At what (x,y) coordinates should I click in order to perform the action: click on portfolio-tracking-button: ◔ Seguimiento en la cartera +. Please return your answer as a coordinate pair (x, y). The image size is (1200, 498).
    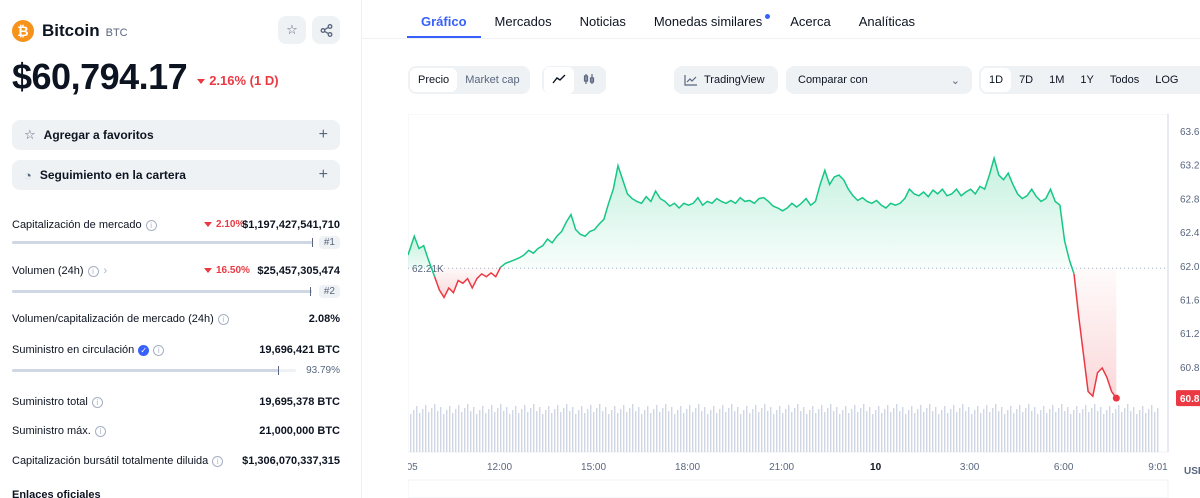
    Looking at the image, I should click on (176, 175).